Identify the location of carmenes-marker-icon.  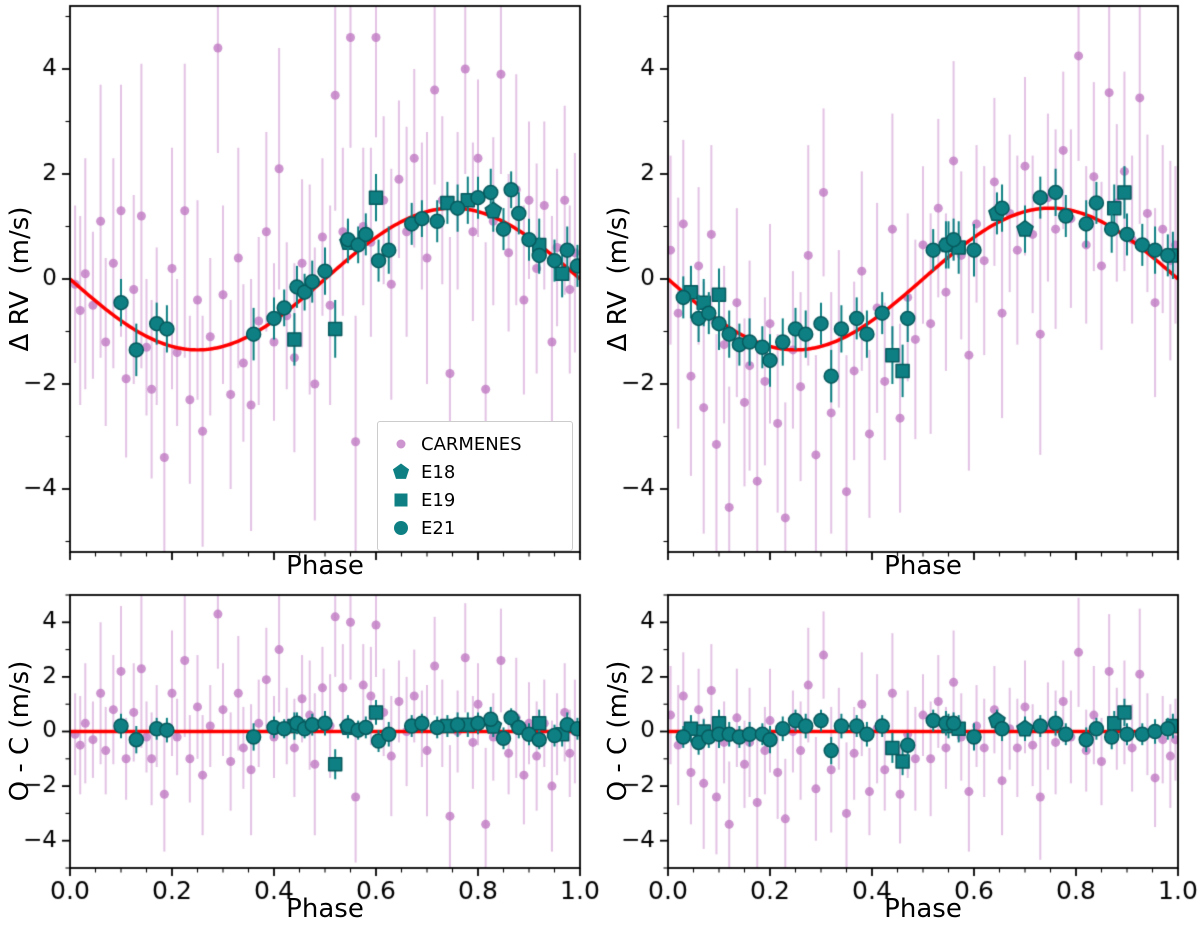
(401, 444).